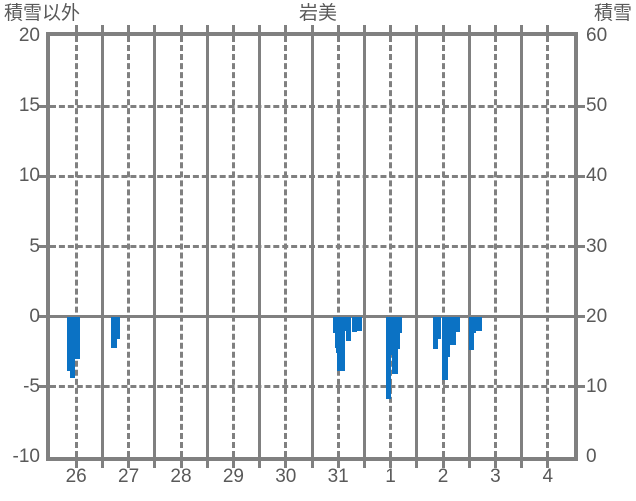  I want to click on x-tick-label: 2, so click(443, 476).